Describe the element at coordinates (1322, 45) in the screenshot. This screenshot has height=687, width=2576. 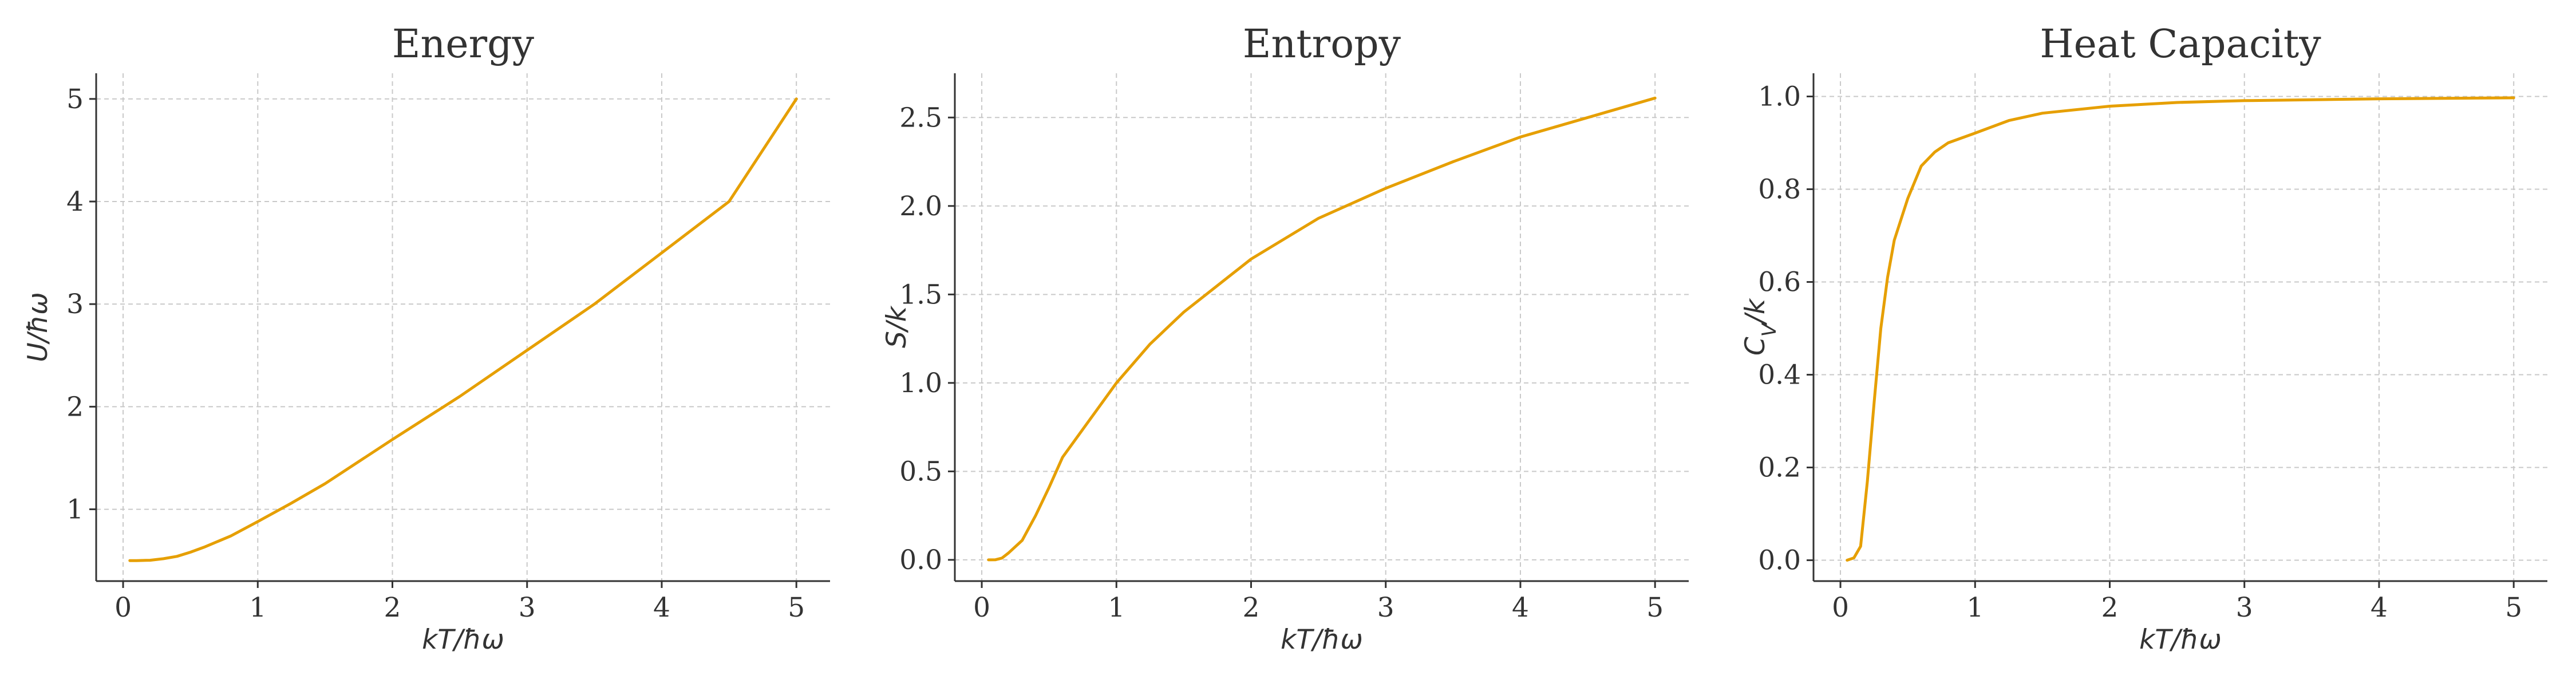
I see `chart-title: Entropy` at that location.